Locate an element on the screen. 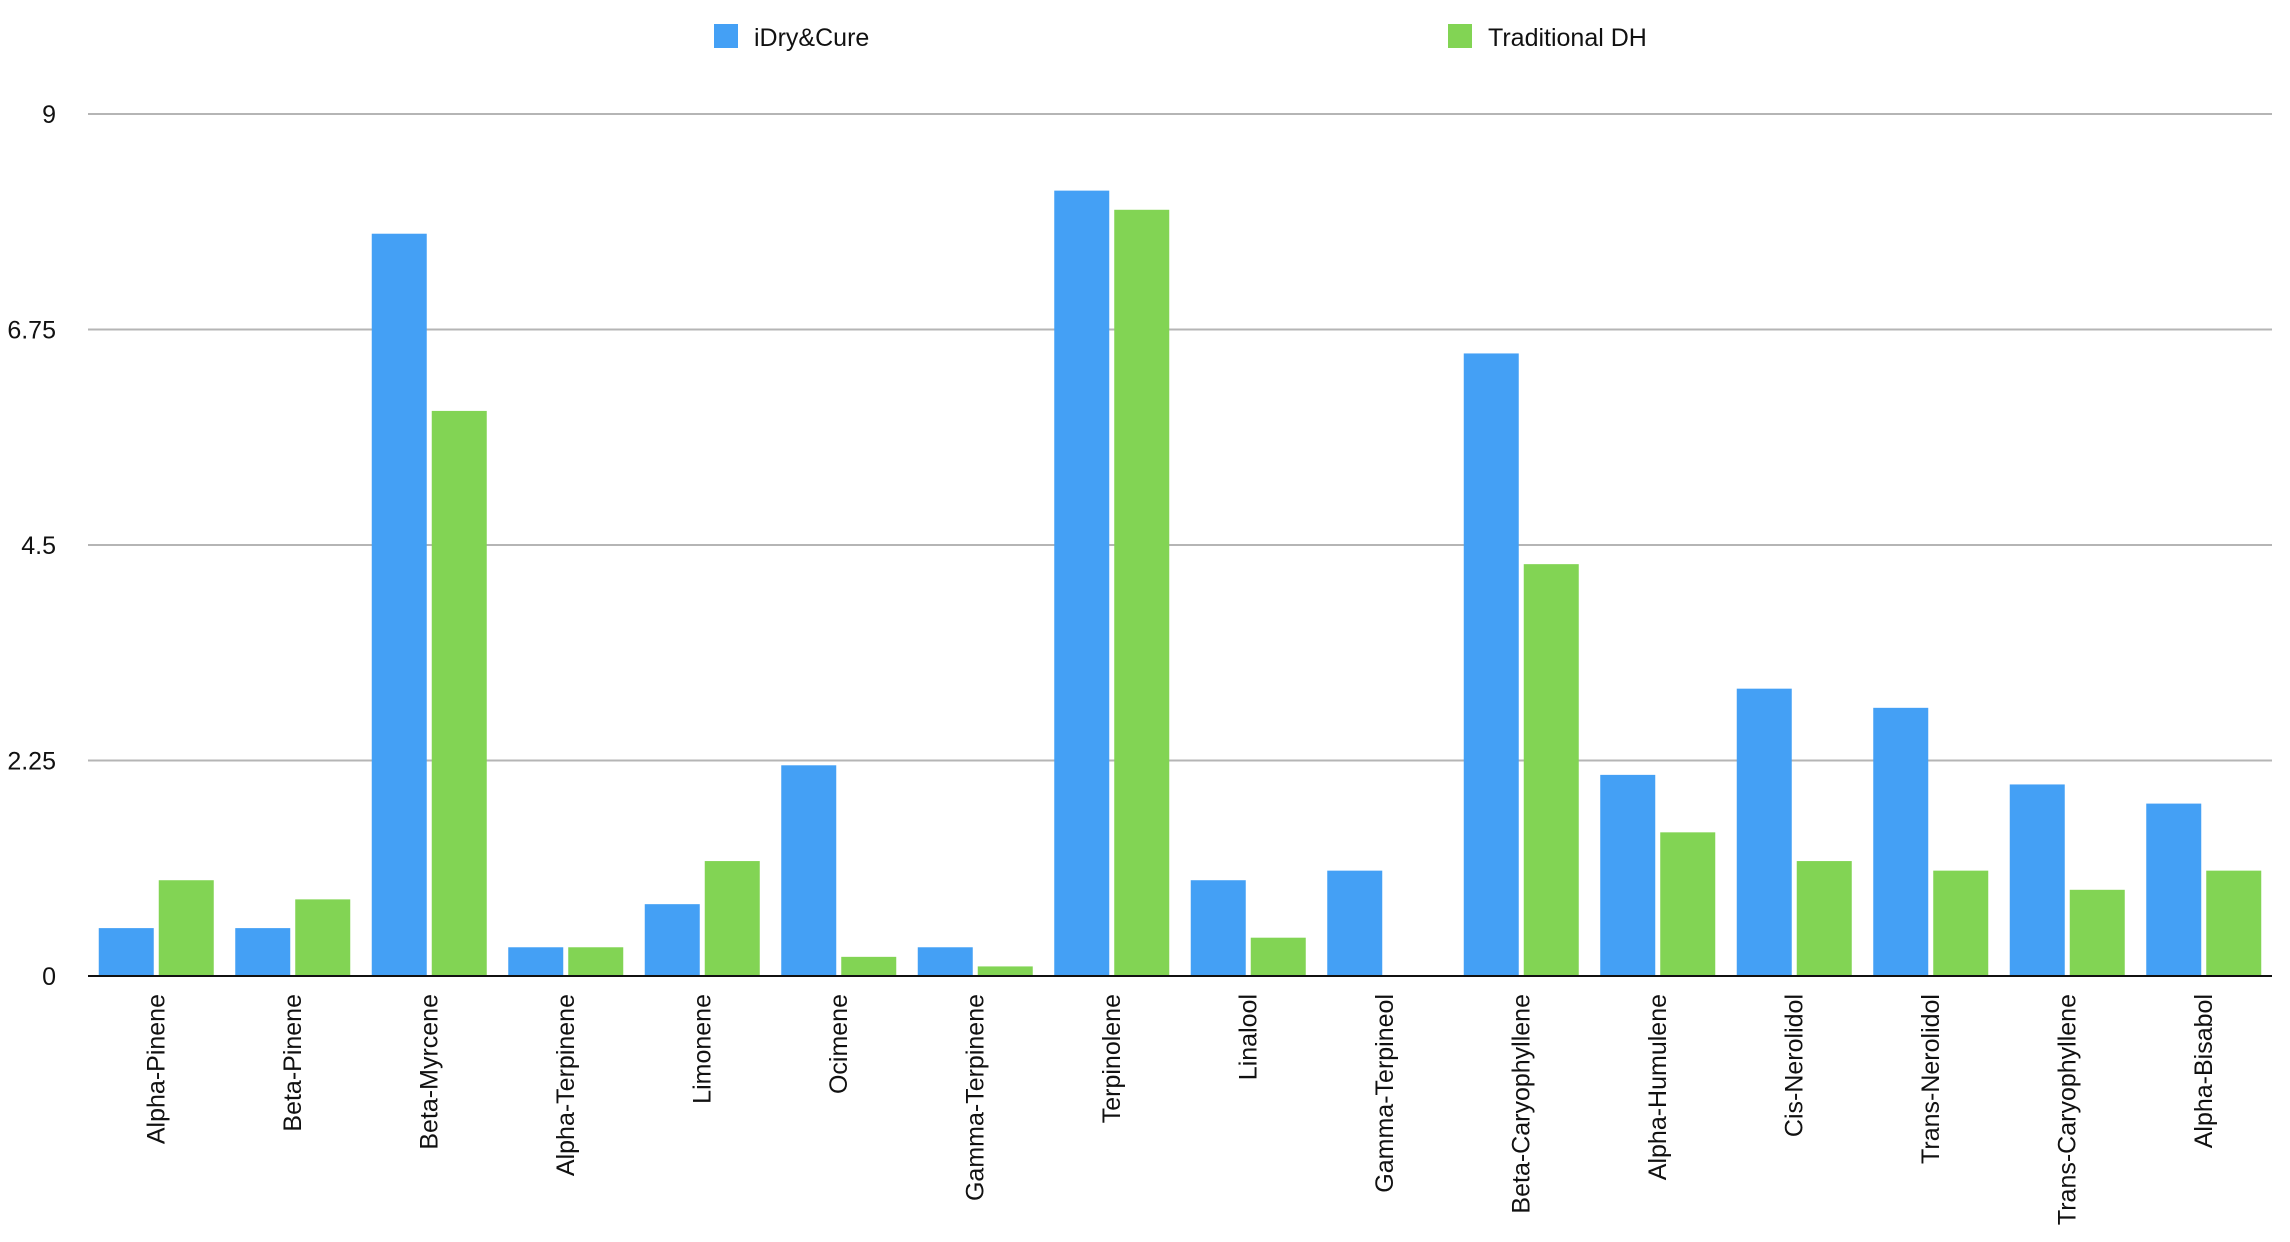 The height and width of the screenshot is (1242, 2290). x-category-label: Beta-Pinene is located at coordinates (293, 1063).